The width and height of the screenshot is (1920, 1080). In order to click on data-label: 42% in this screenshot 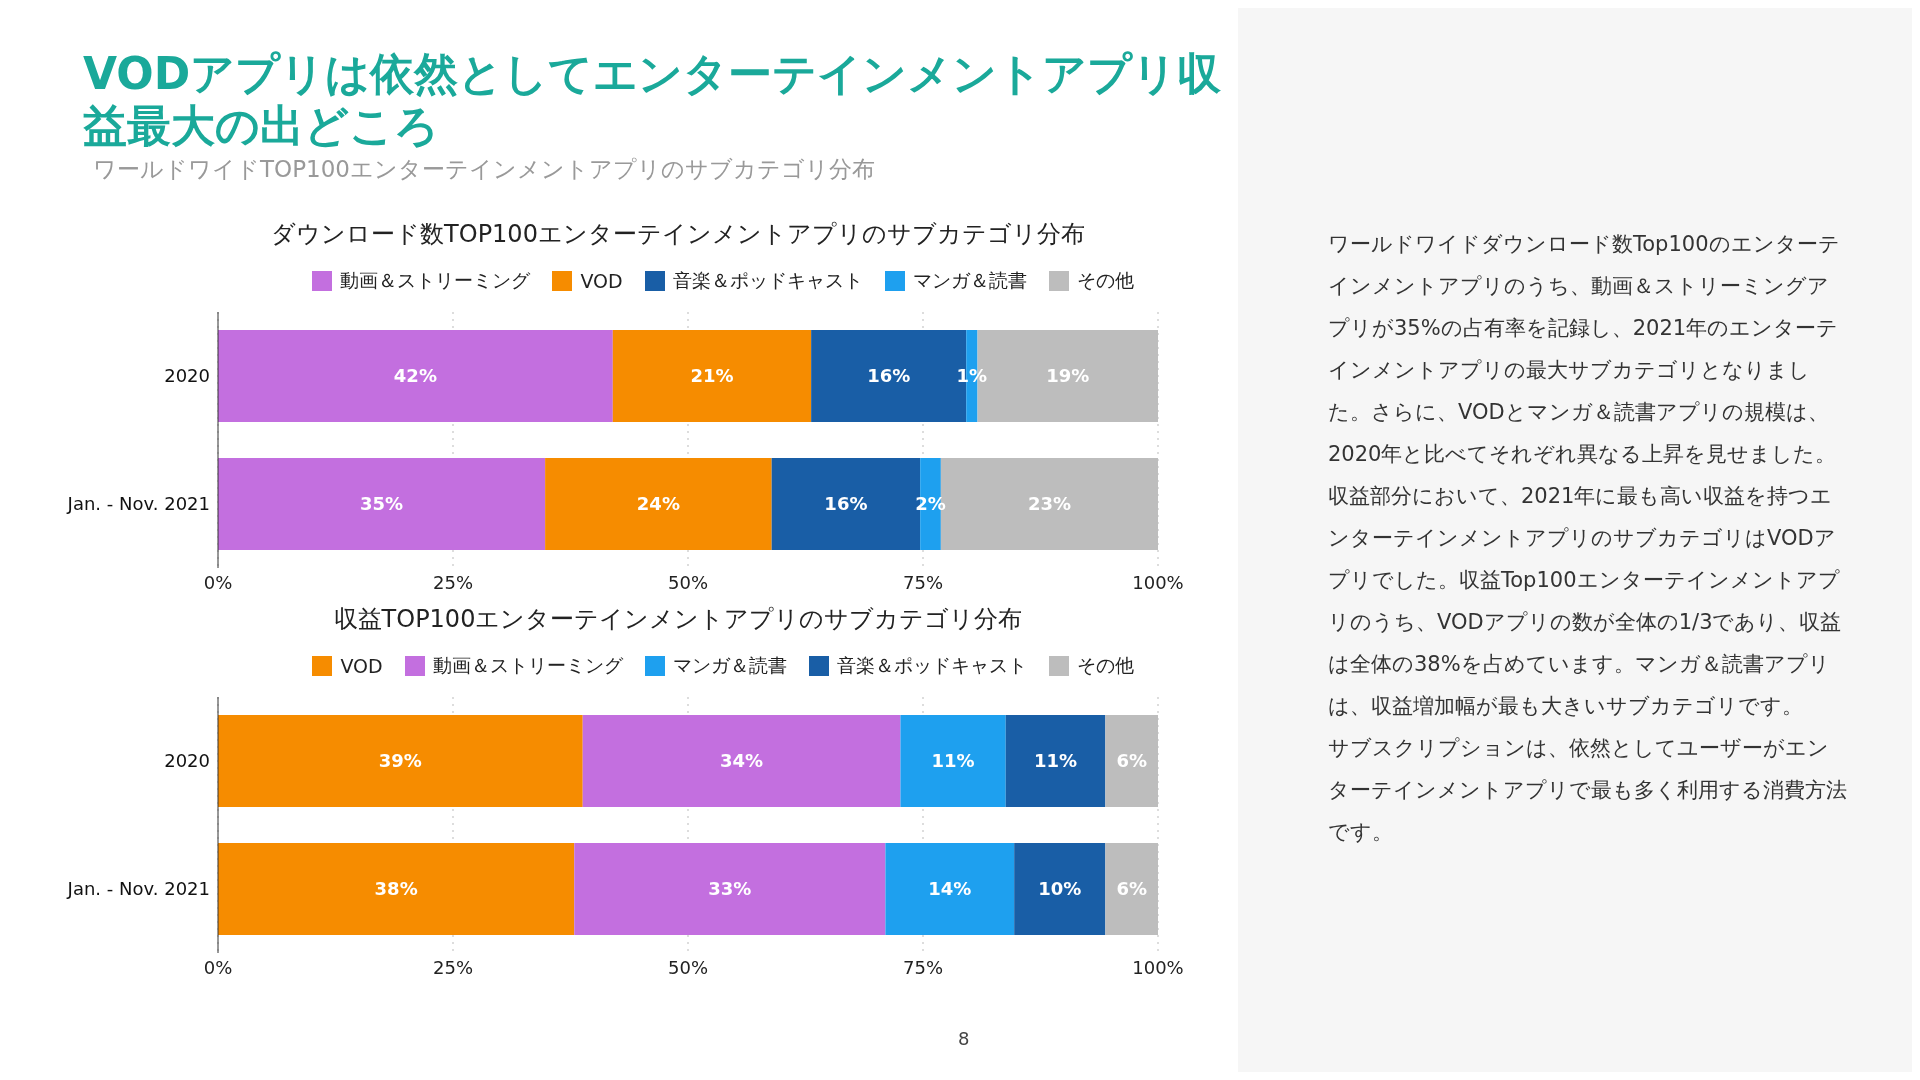, I will do `click(415, 376)`.